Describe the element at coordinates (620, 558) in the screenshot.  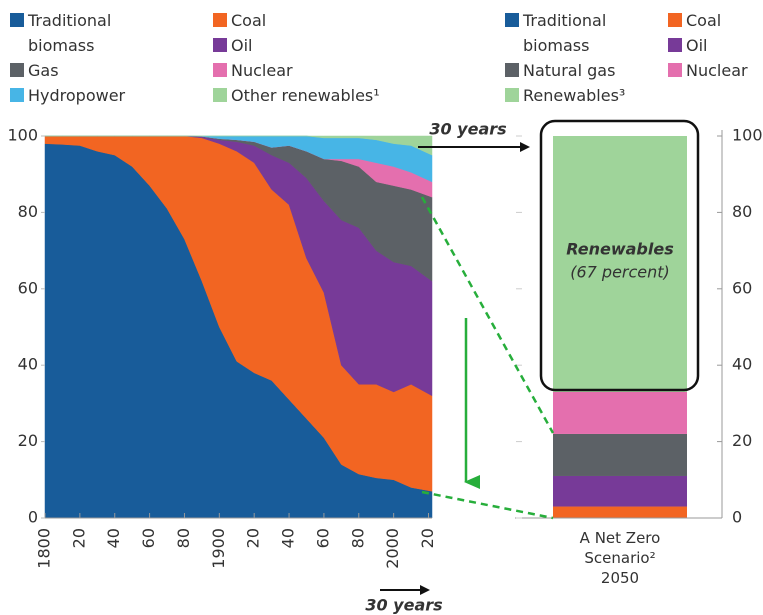
I see `category-label: A Net Zero Scenario² 2050` at that location.